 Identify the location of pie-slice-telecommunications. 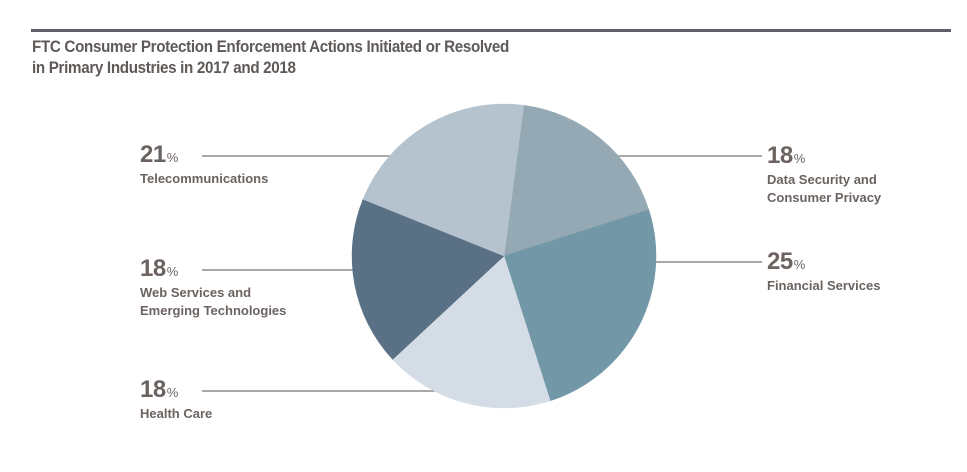
(443, 180).